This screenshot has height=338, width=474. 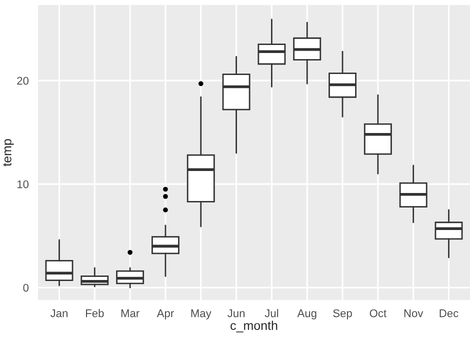 I want to click on x-tick-label: Jul, so click(x=271, y=313).